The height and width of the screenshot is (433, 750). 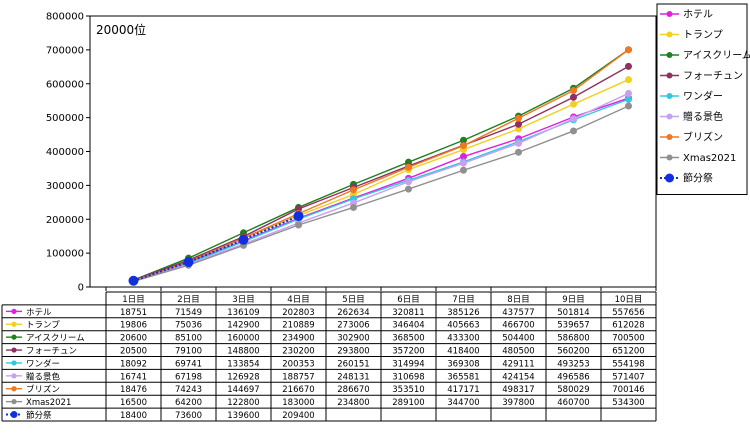 What do you see at coordinates (43, 326) in the screenshot?
I see `table-row-label: トランプ` at bounding box center [43, 326].